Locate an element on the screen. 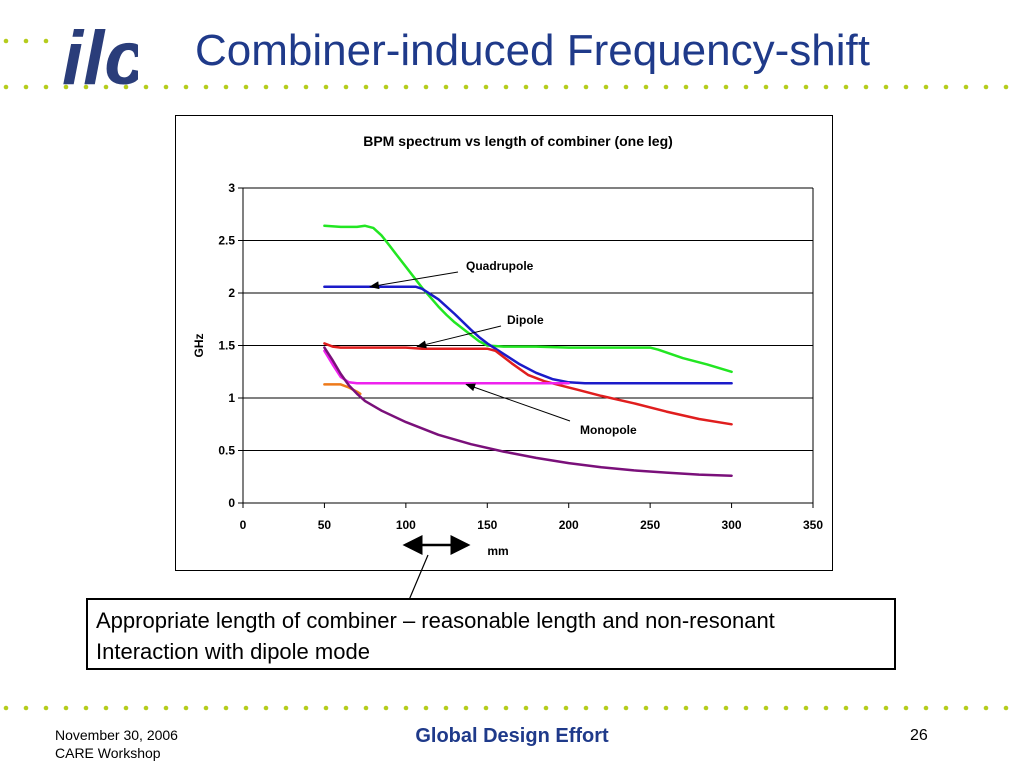 This screenshot has width=1024, height=768. x-tick-label: 350 is located at coordinates (813, 525).